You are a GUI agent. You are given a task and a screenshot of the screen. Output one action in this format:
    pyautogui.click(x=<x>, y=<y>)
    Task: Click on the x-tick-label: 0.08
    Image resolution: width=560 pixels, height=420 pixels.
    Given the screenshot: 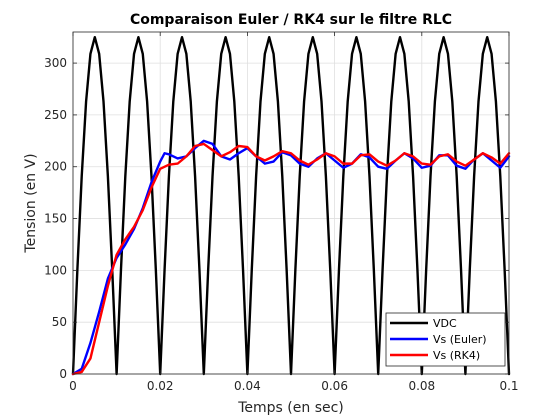 What is the action you would take?
    pyautogui.click(x=421, y=386)
    